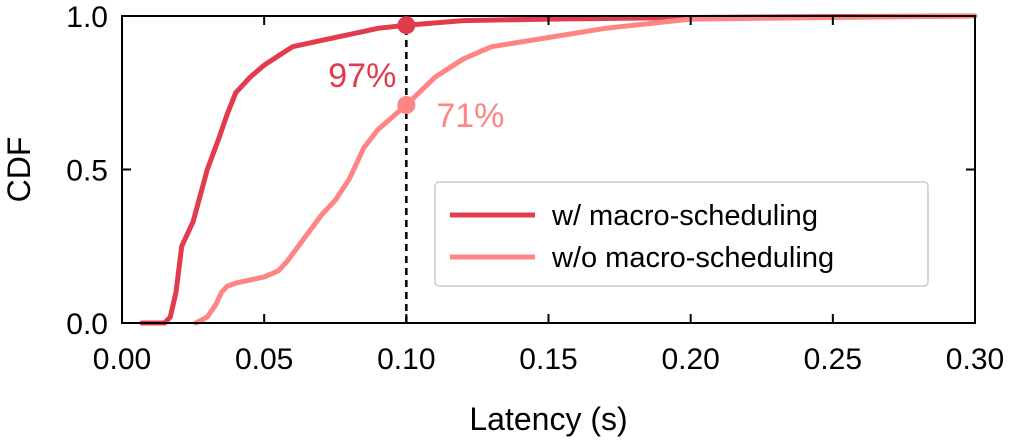 The height and width of the screenshot is (441, 1016). What do you see at coordinates (264, 359) in the screenshot?
I see `x-tick-label: 0.05` at bounding box center [264, 359].